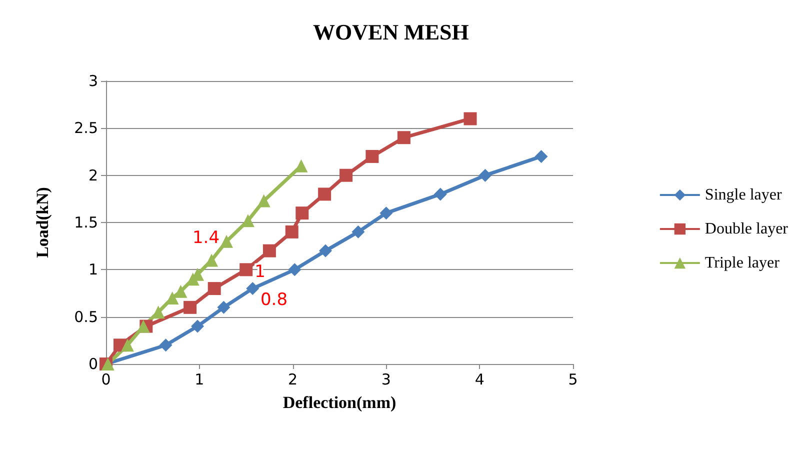 The width and height of the screenshot is (811, 458). What do you see at coordinates (386, 379) in the screenshot?
I see `x-tick-label: 3` at bounding box center [386, 379].